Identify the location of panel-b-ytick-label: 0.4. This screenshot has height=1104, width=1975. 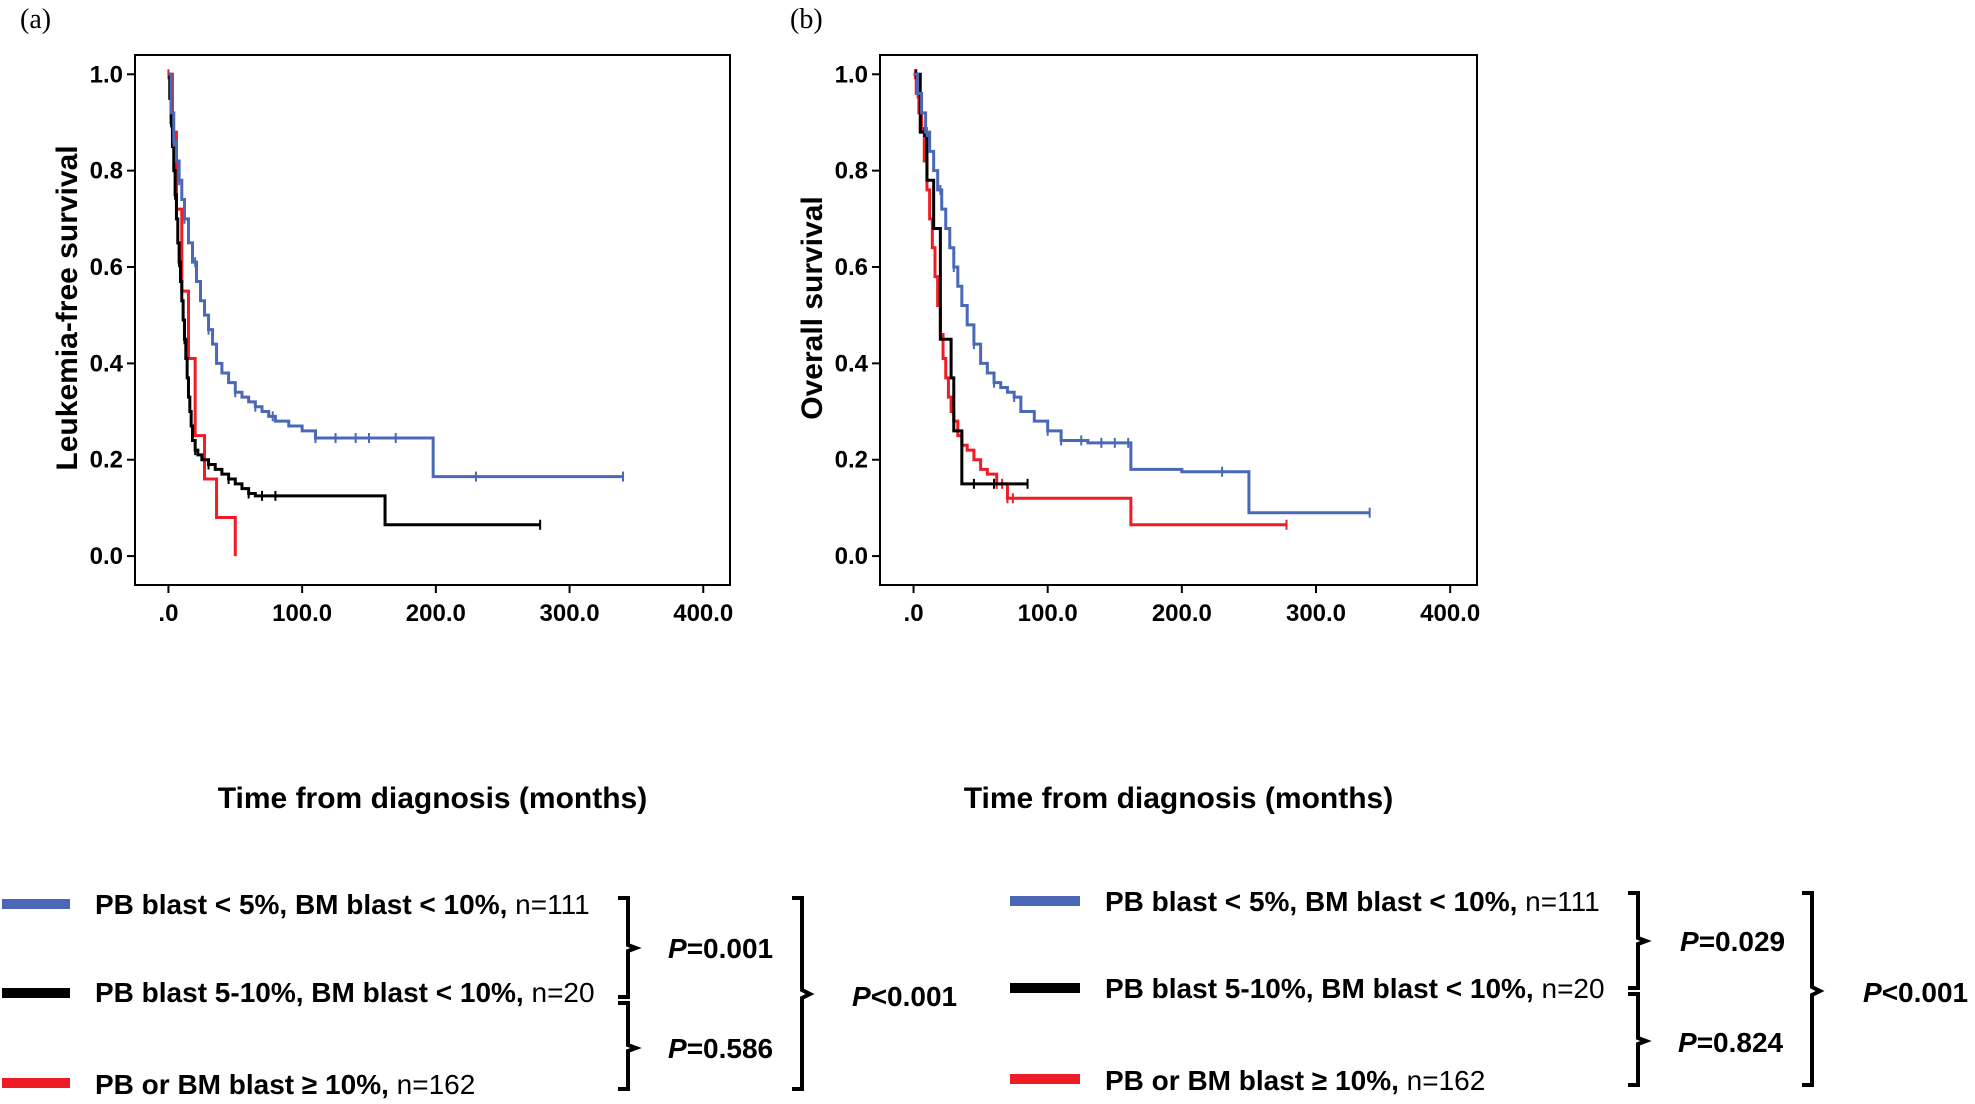
(852, 363).